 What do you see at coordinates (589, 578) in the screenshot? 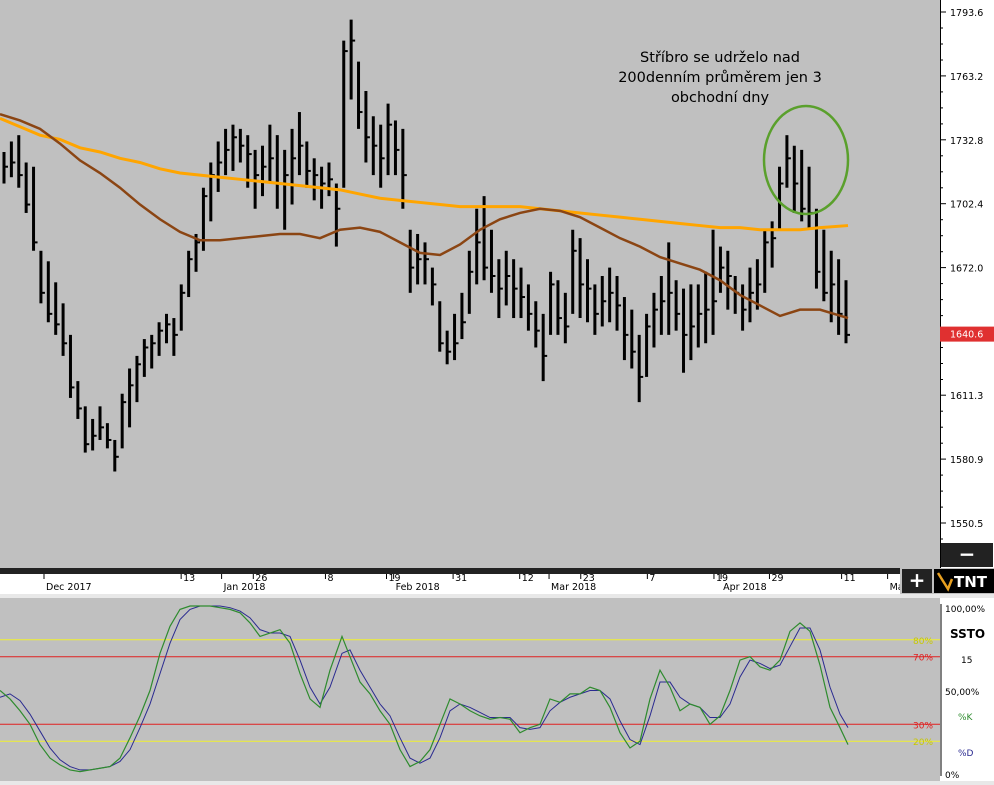
I see `time-tick-label: 23` at bounding box center [589, 578].